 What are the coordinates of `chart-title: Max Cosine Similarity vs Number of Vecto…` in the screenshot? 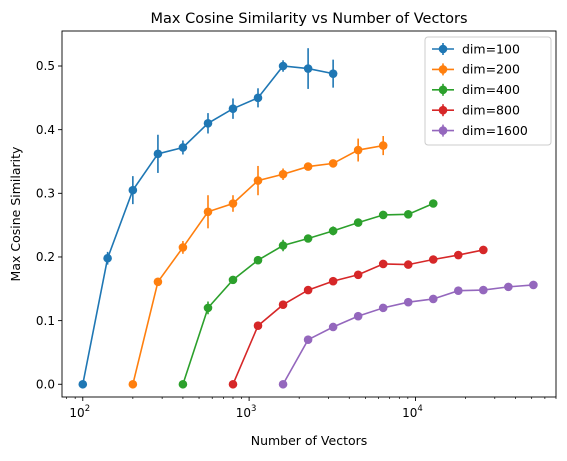 It's located at (309, 19).